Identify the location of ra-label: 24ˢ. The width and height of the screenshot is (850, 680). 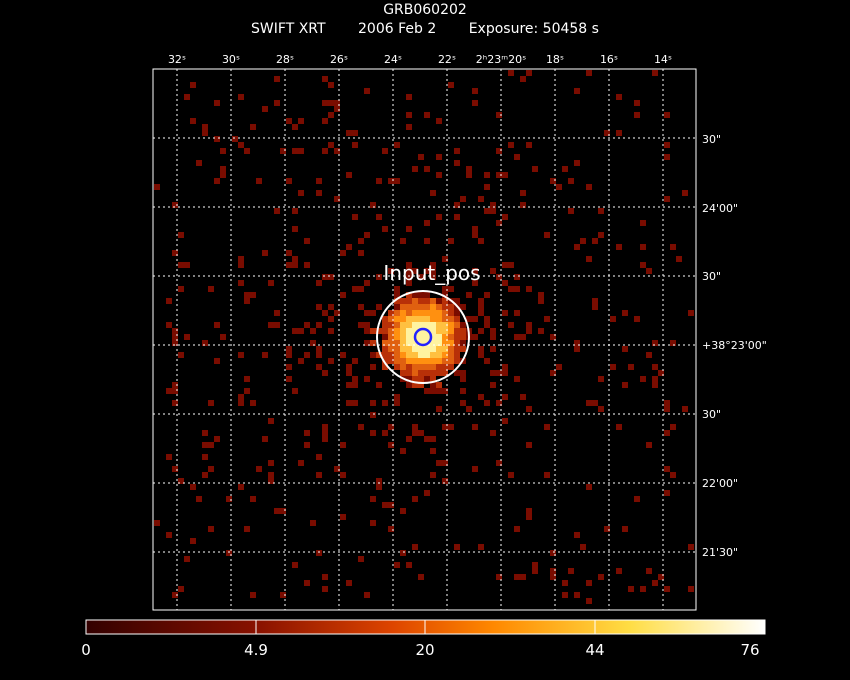
(393, 59).